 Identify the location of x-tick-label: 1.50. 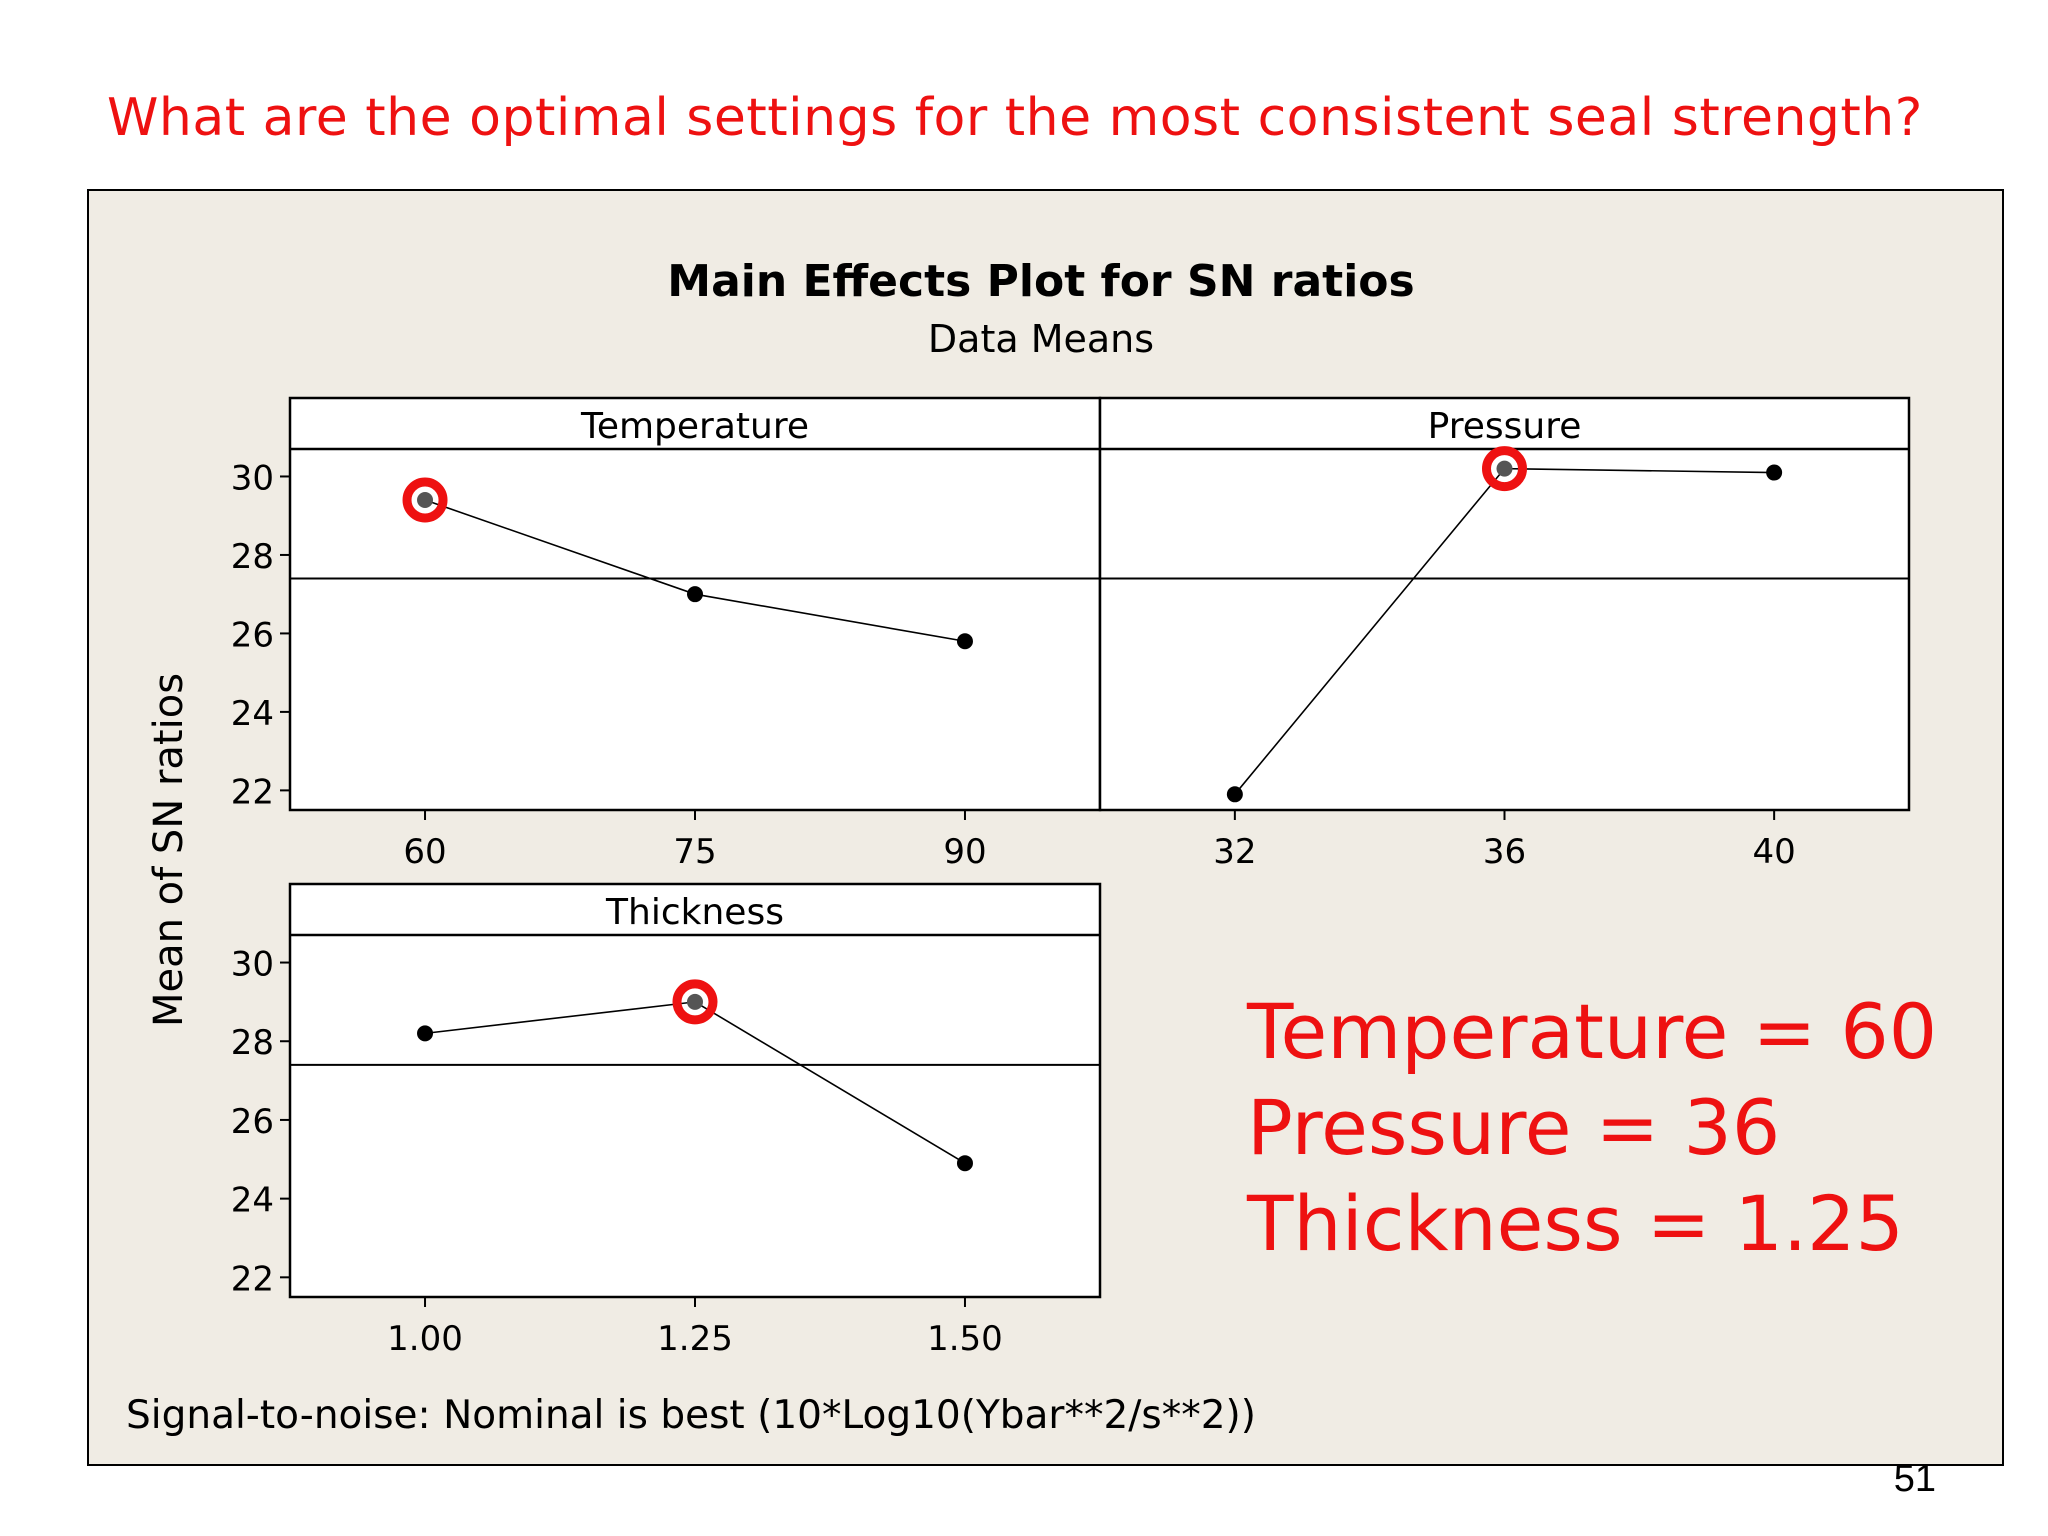
(965, 1339).